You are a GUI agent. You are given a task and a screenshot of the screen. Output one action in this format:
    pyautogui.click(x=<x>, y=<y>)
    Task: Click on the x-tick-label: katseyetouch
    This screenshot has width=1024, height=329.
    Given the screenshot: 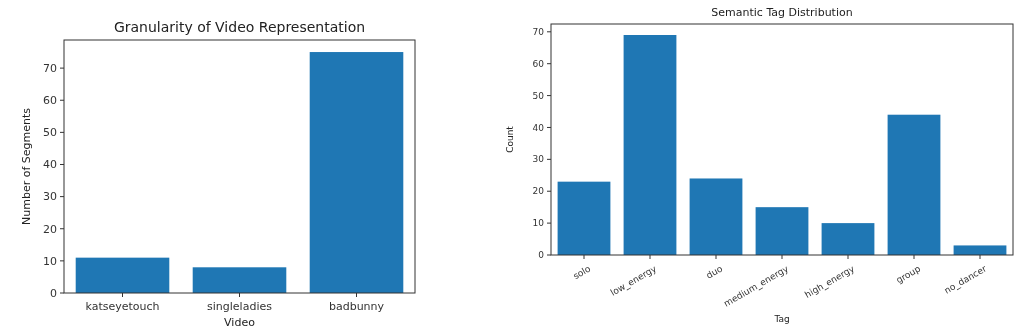 What is the action you would take?
    pyautogui.click(x=122, y=306)
    